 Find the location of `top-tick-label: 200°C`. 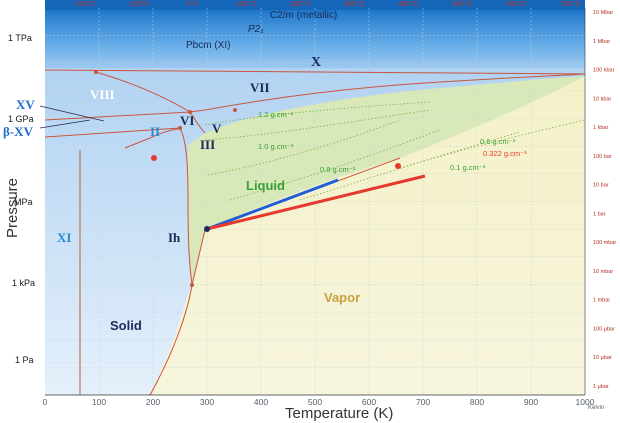

top-tick-label: 200°C is located at coordinates (301, 4).